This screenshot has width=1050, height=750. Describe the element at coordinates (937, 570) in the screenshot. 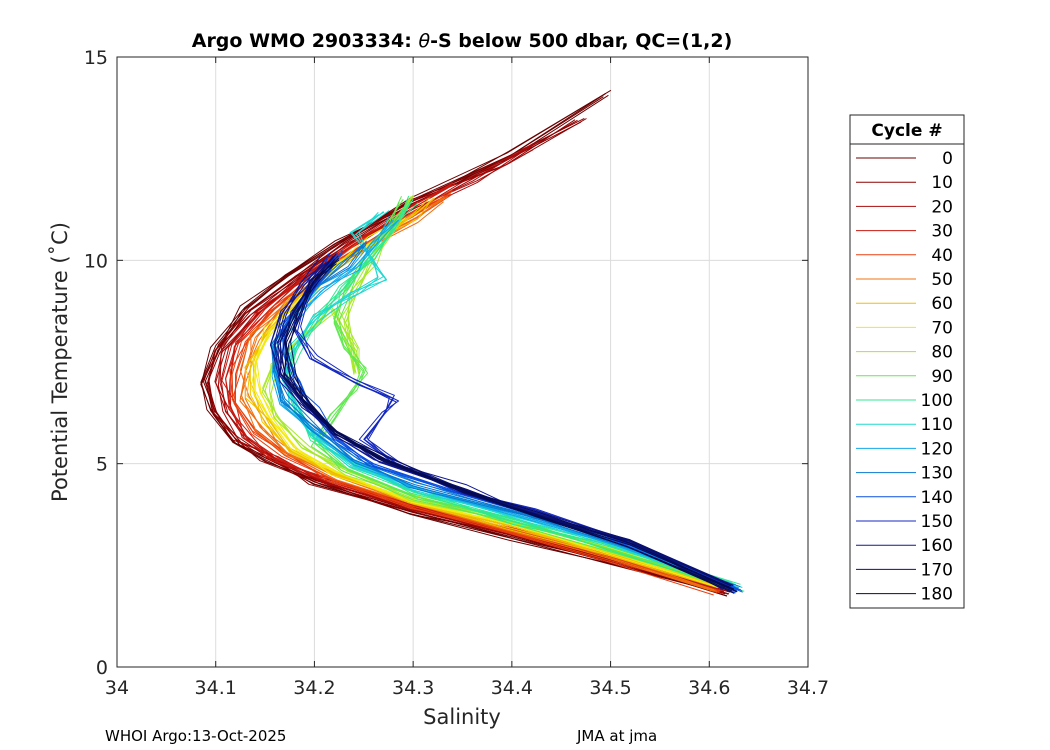

I see `legend-label: 170` at that location.